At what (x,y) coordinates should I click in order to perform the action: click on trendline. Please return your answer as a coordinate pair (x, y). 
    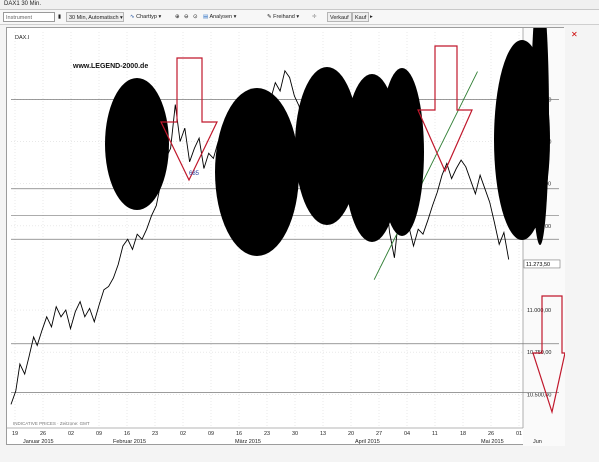
    Looking at the image, I should click on (425, 175).